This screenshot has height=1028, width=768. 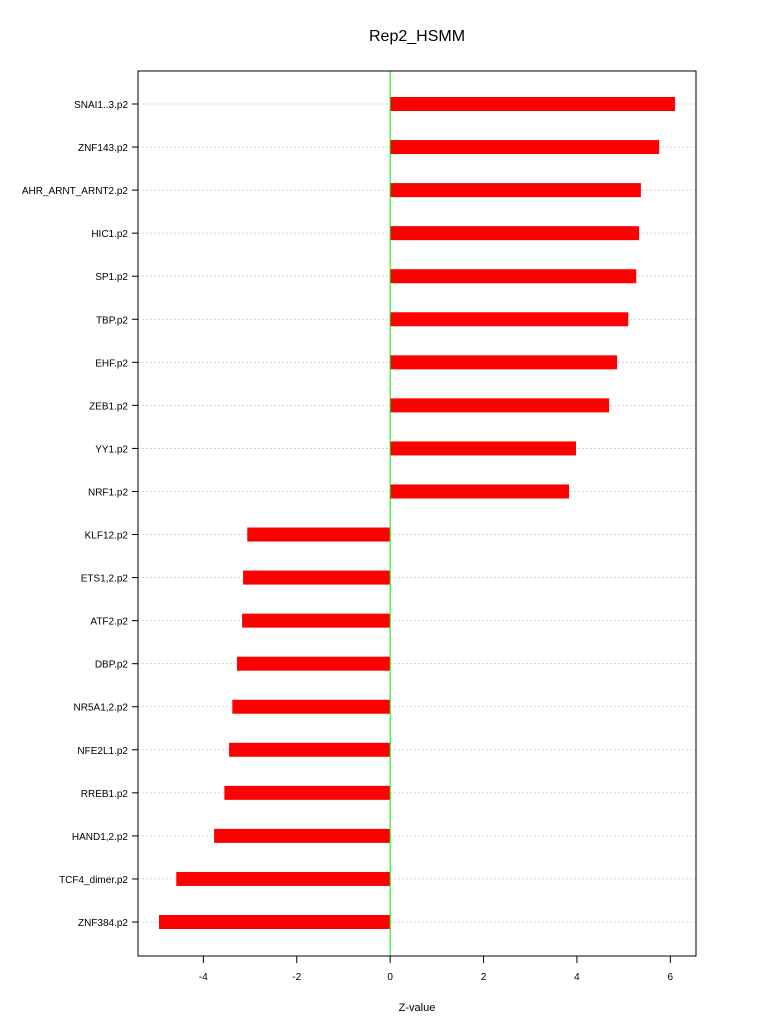 What do you see at coordinates (317, 577) in the screenshot?
I see `bar-ETS1,2.p2` at bounding box center [317, 577].